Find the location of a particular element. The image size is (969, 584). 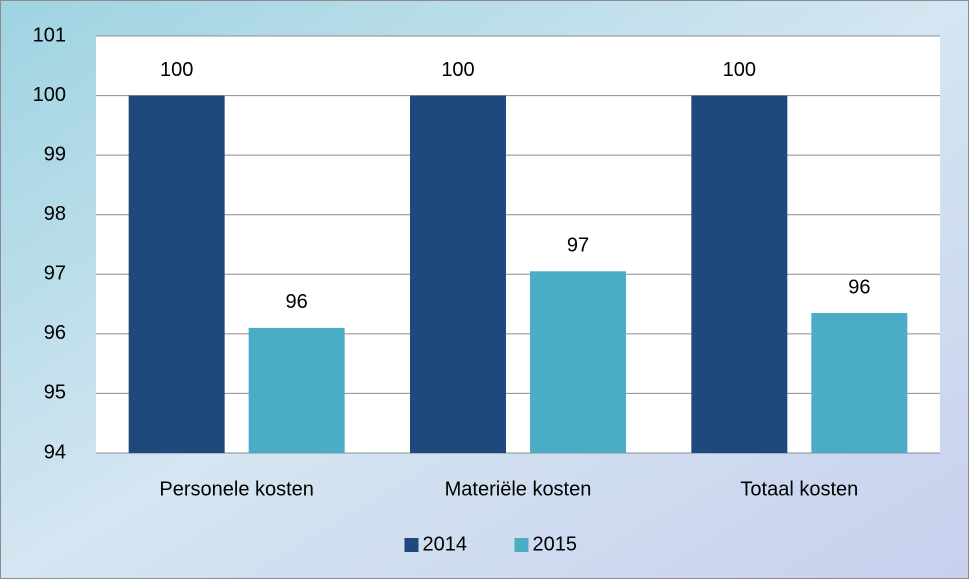

legend-label: 2014 is located at coordinates (445, 544).